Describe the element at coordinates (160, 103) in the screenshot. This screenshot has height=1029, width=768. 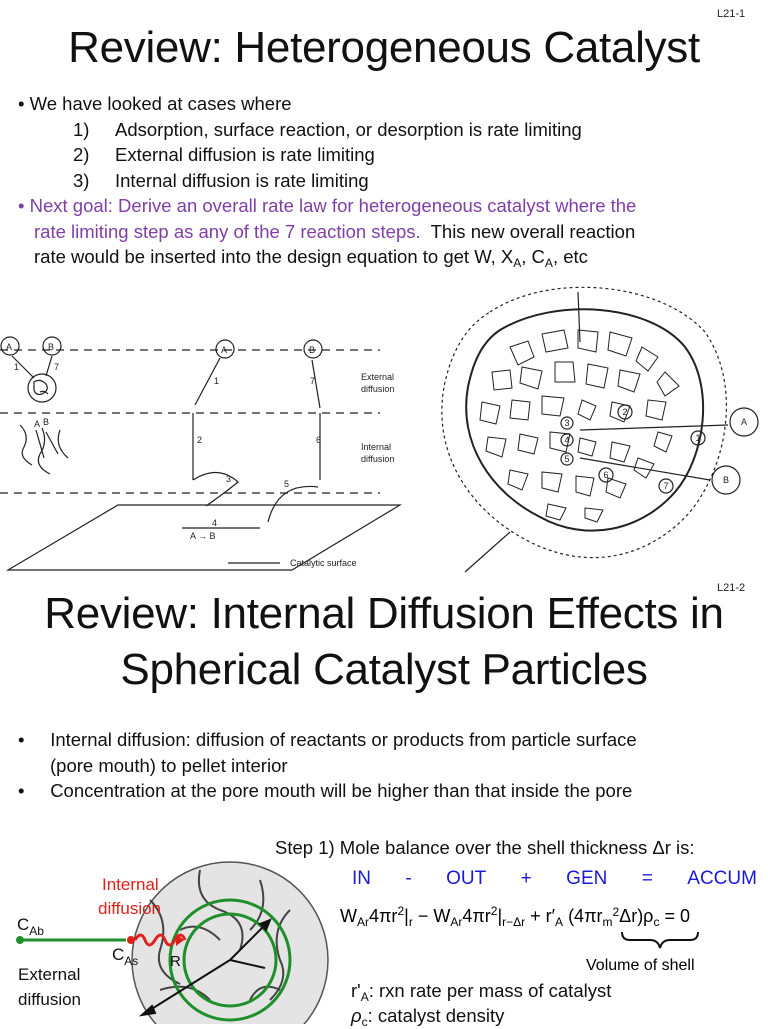
I see `intro-text: We have looked at cases where` at that location.